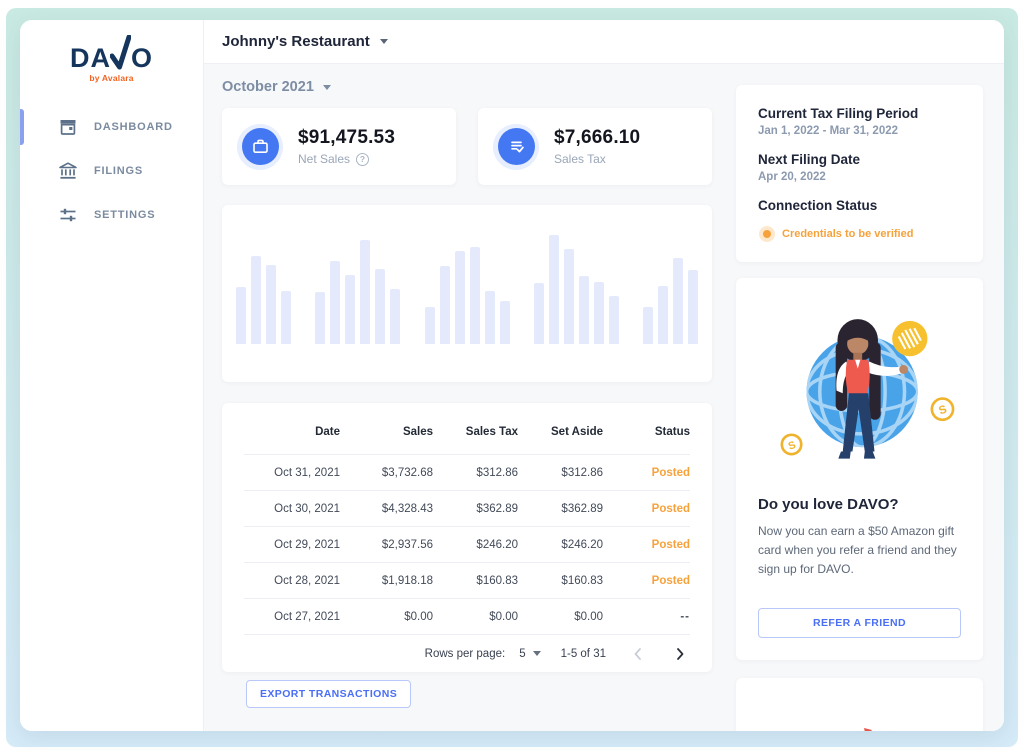 The height and width of the screenshot is (750, 1024). What do you see at coordinates (111, 215) in the screenshot?
I see `sidebar-item-settings: SETTINGS` at bounding box center [111, 215].